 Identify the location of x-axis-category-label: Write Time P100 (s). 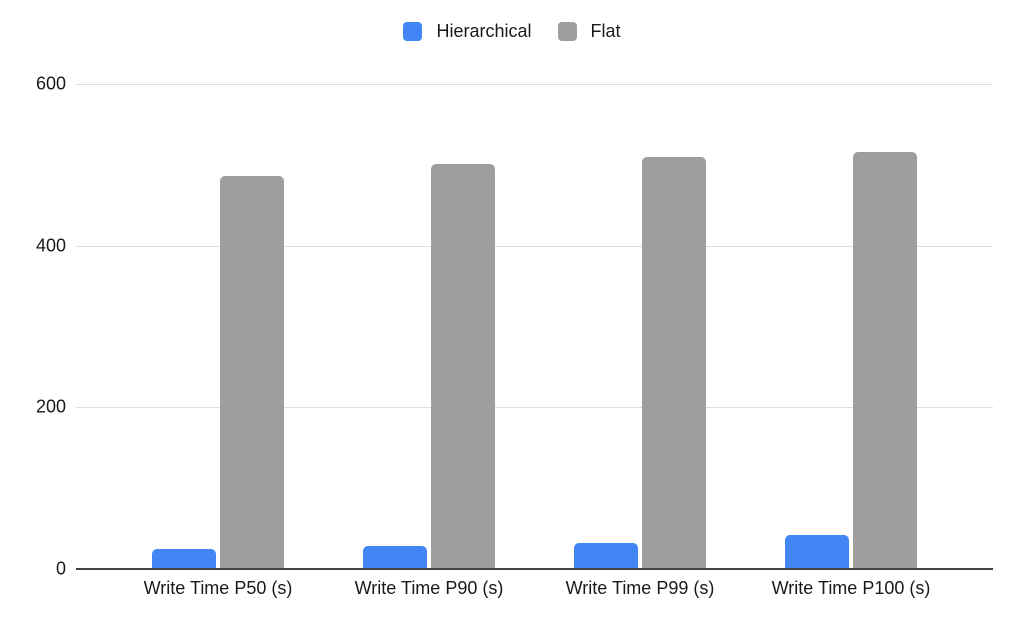
(851, 588).